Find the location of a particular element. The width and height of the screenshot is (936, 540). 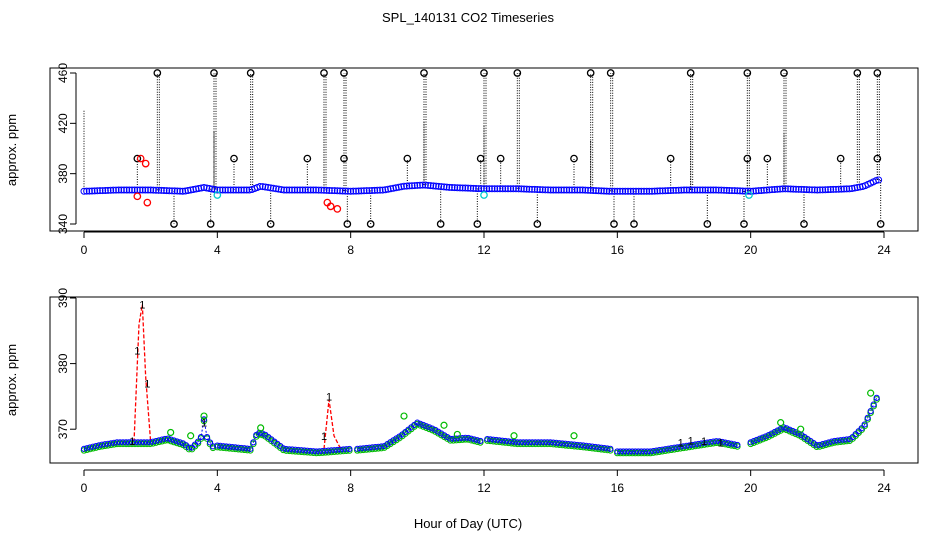

bottom-x-tick-label: 12 is located at coordinates (484, 488).